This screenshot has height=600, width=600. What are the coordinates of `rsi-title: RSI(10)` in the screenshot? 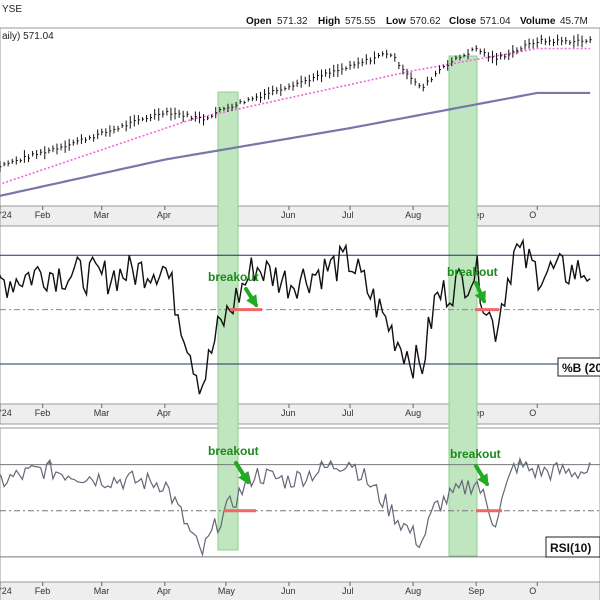 It's located at (570, 548).